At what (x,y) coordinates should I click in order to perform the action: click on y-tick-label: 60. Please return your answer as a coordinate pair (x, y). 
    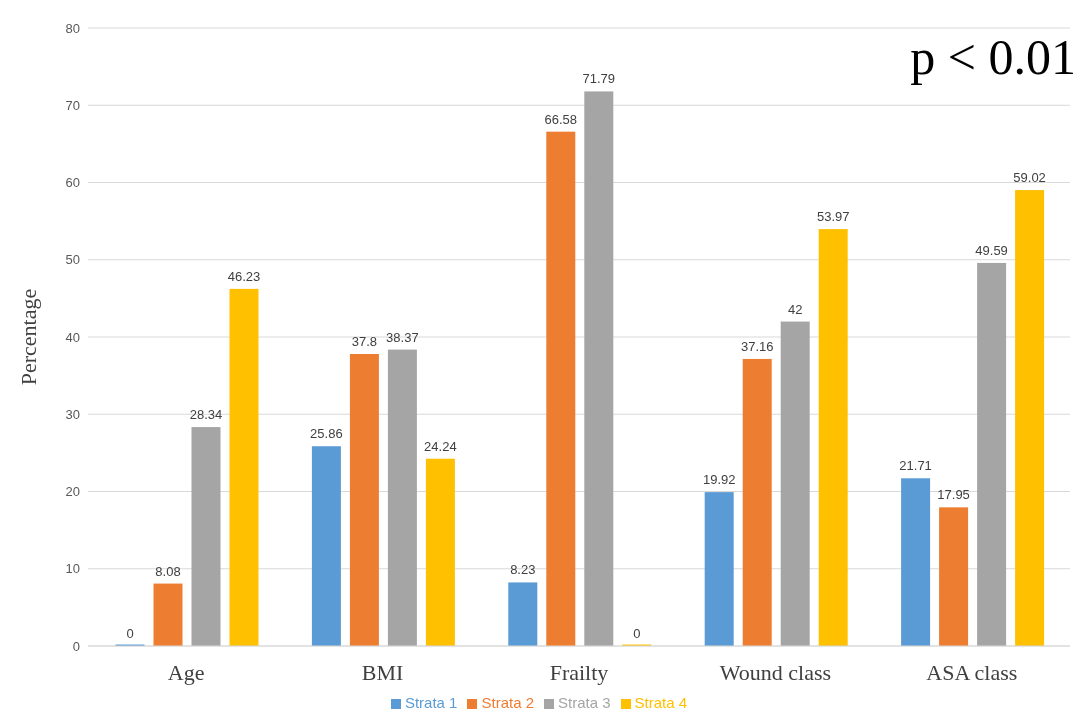
    Looking at the image, I should click on (72, 183).